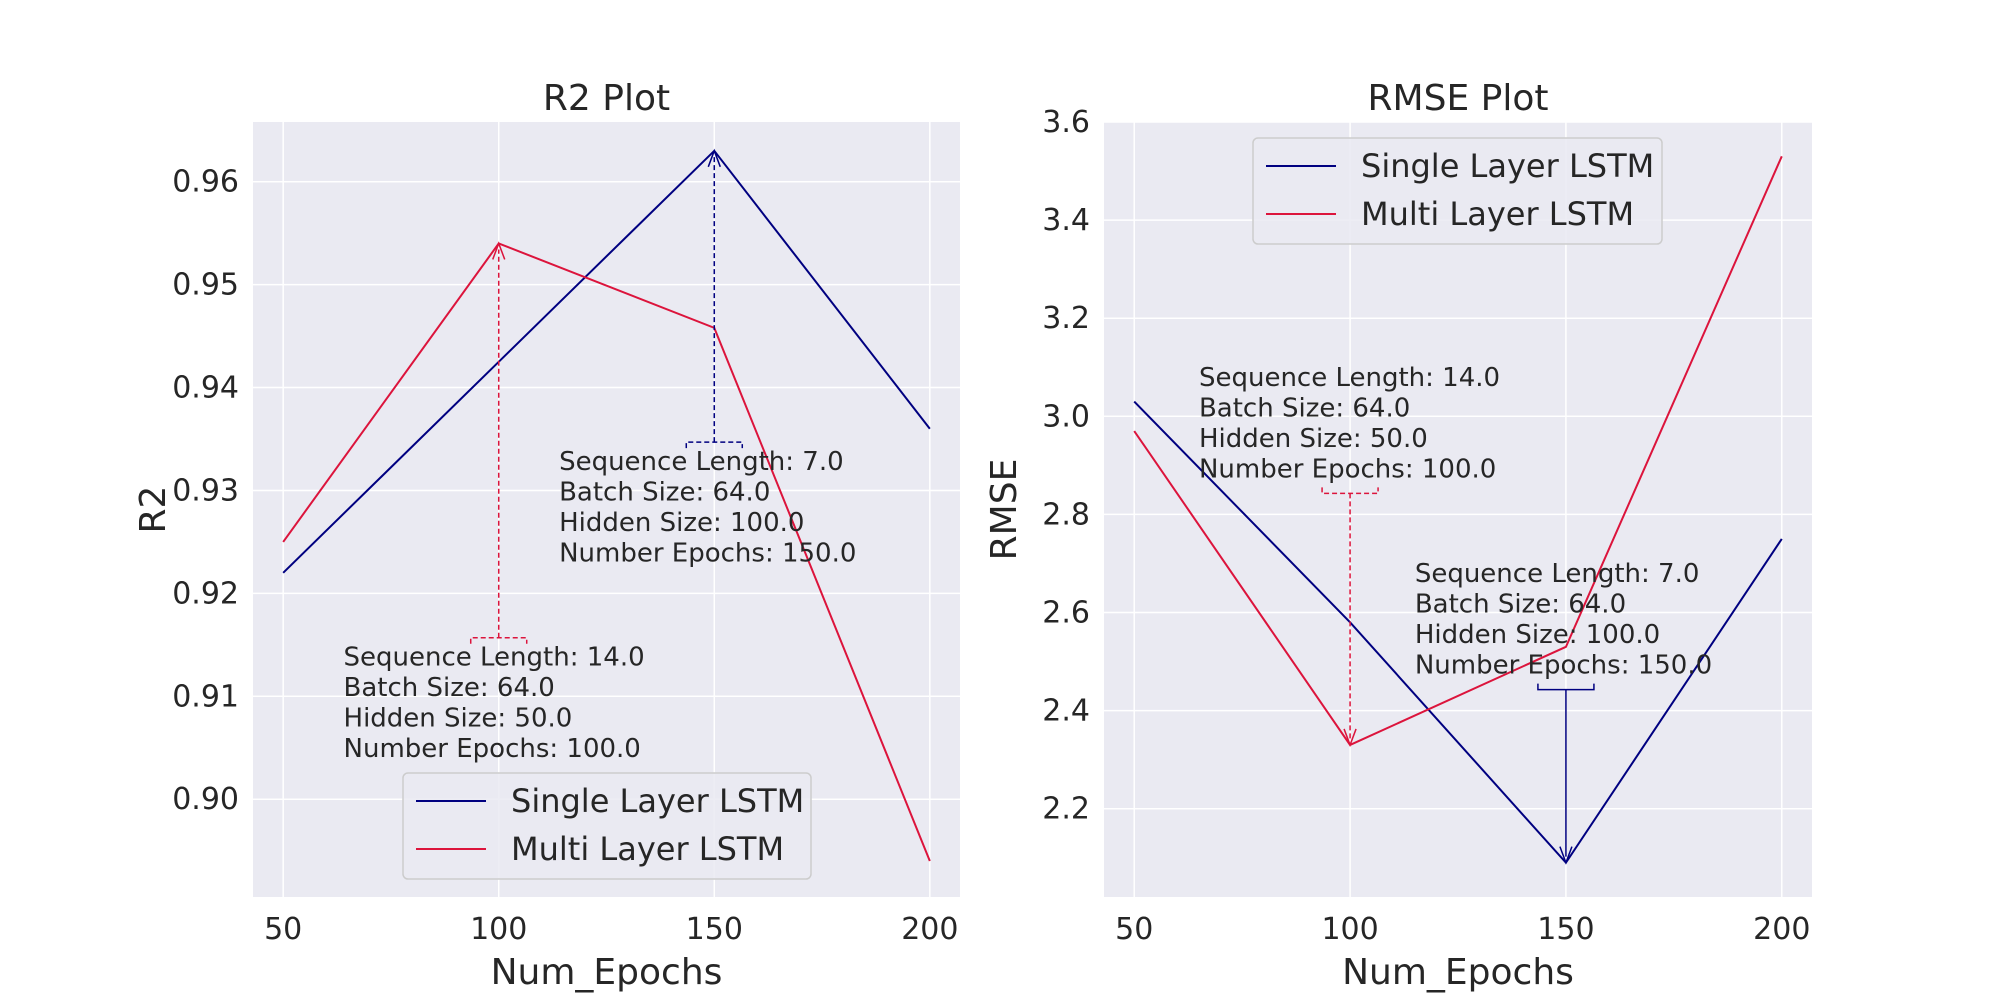 The image size is (2000, 1000). I want to click on r2-y-tick-label: 0.91, so click(205, 696).